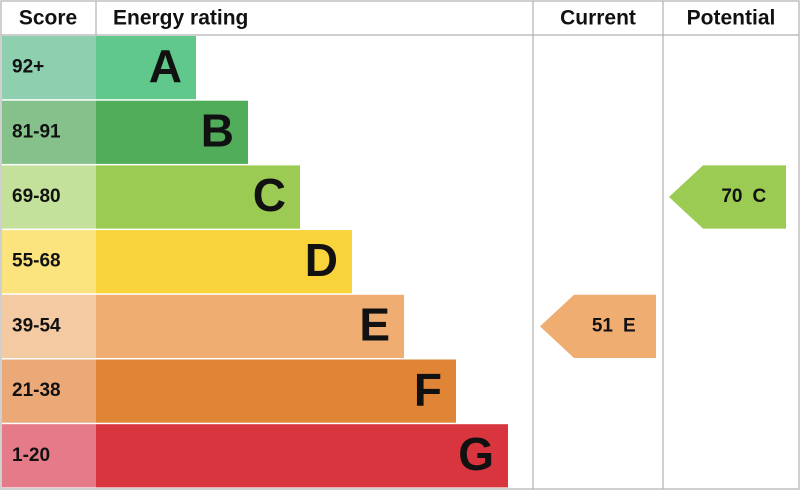  I want to click on header-potential: Potential, so click(731, 18).